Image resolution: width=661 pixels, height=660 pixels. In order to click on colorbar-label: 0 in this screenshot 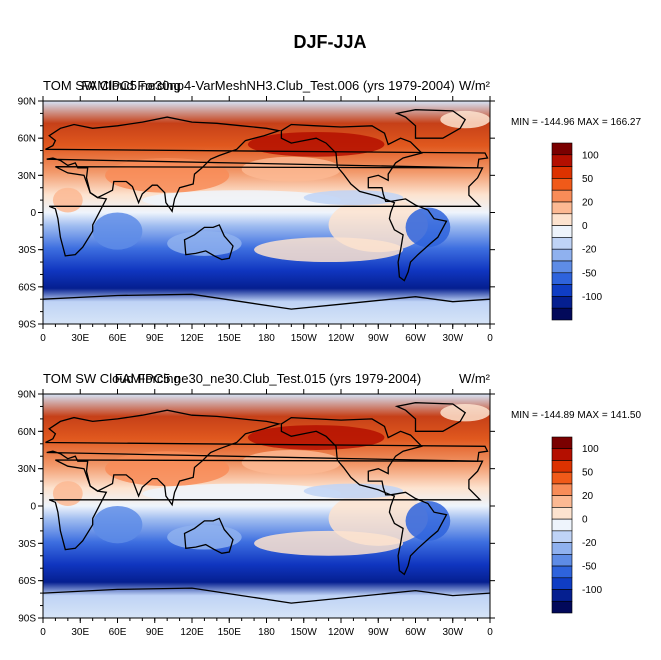, I will do `click(585, 226)`.